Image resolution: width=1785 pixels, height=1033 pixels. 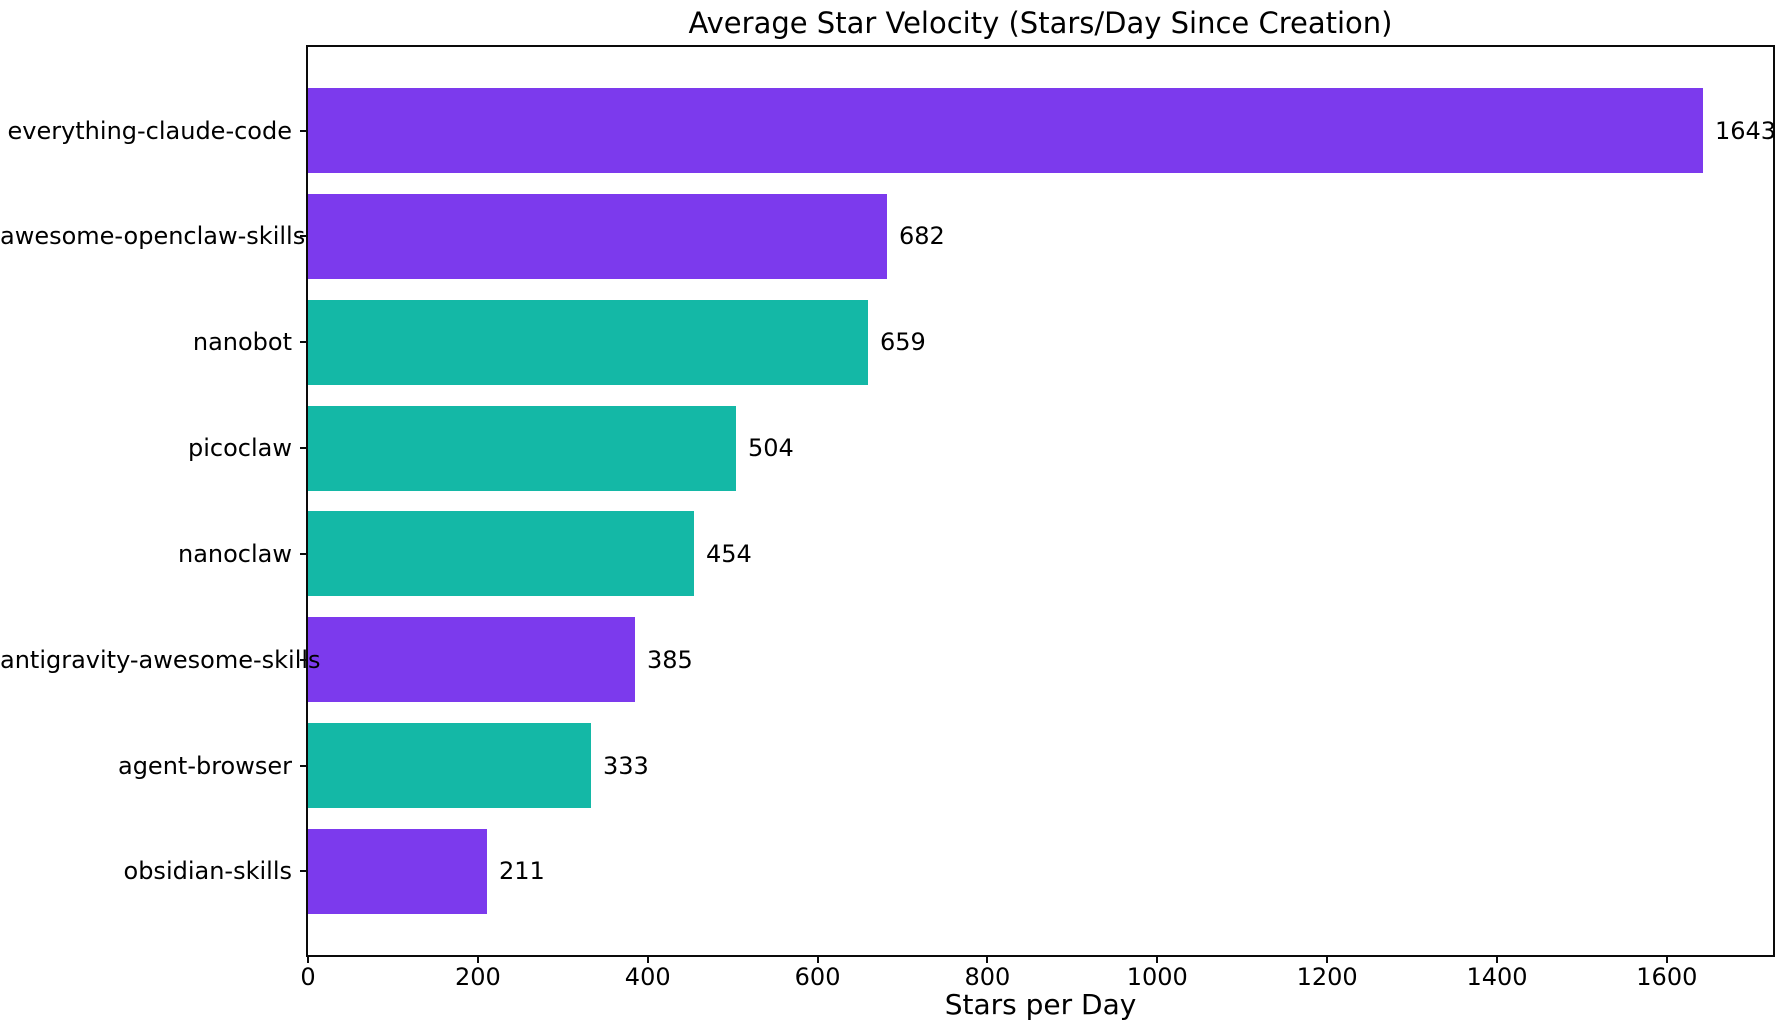 I want to click on x-tick-label-0: 0, so click(x=308, y=977).